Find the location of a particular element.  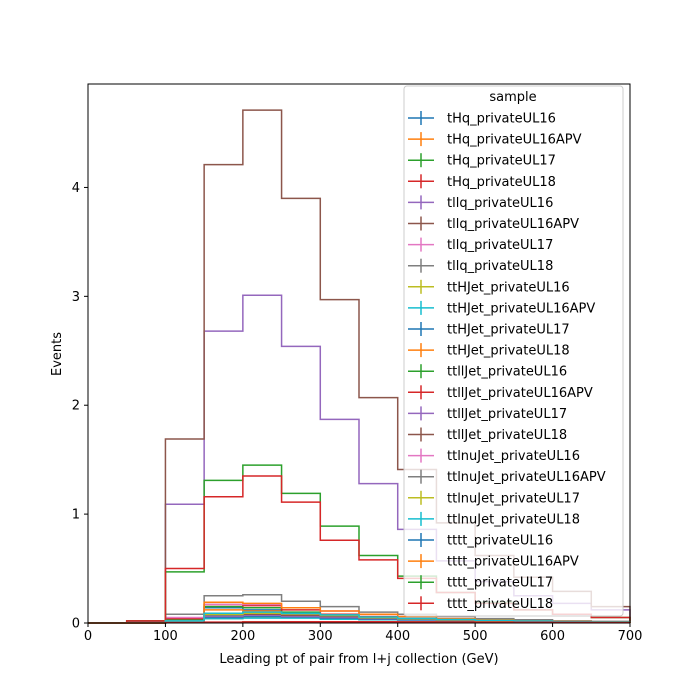

legend-entry: tllq_privateUL16APV is located at coordinates (493, 224).